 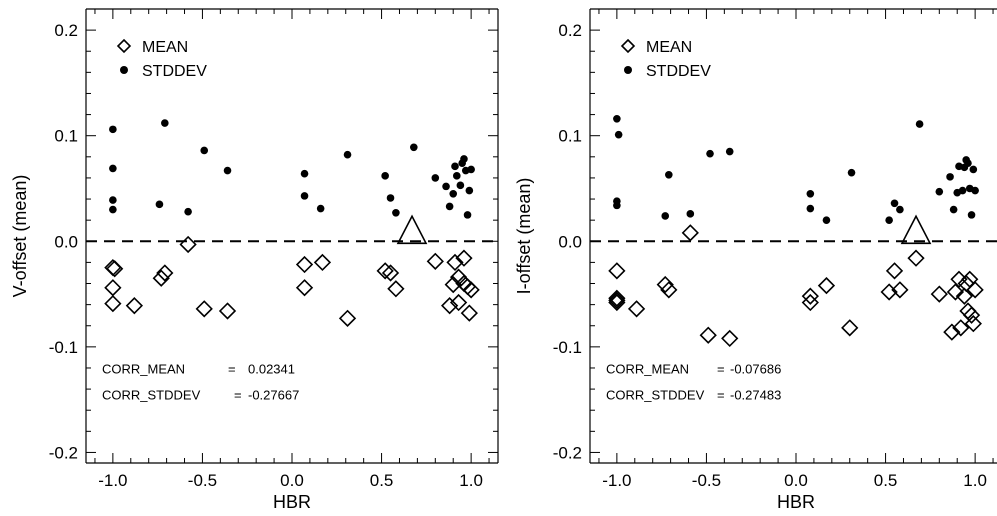 I want to click on y-tick-label: -0.2, so click(x=63, y=452).